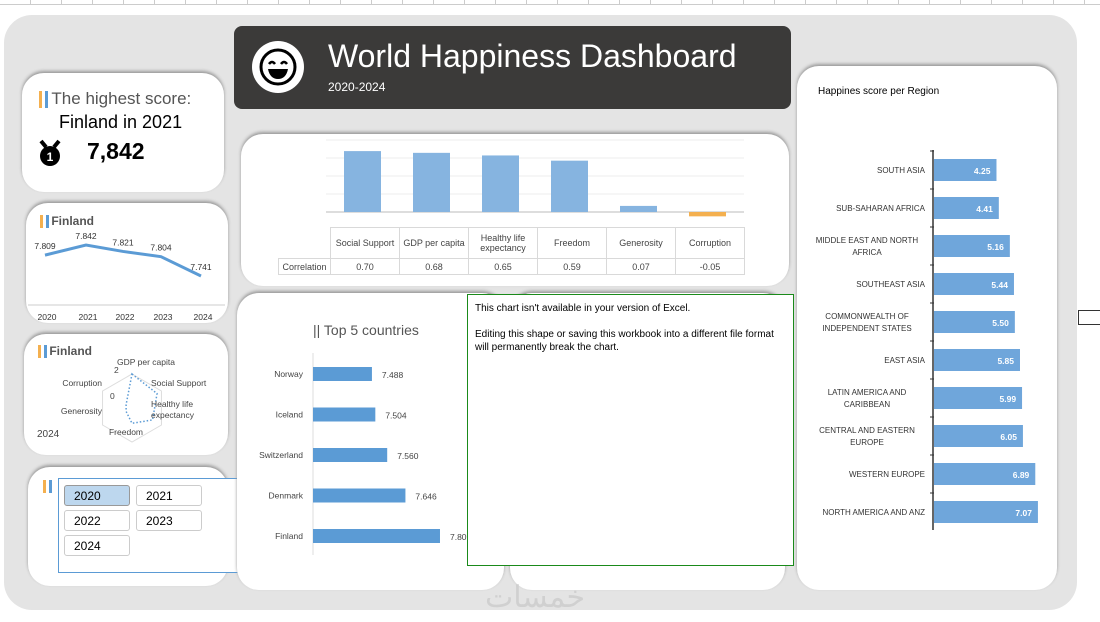  I want to click on highest-score-value: 7,842, so click(116, 151).